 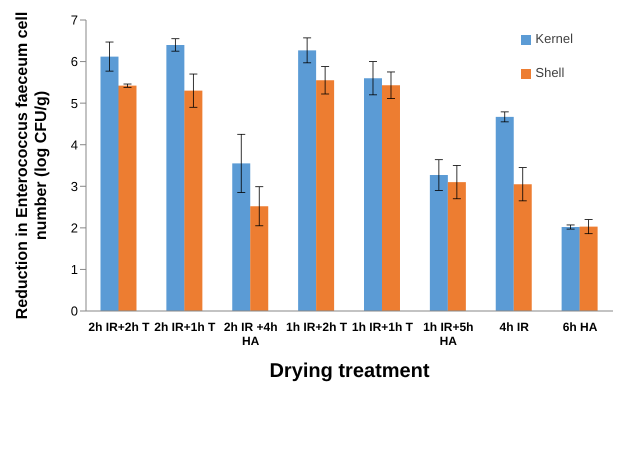 I want to click on x-tick-label: 2h IR+1h T, so click(x=185, y=327).